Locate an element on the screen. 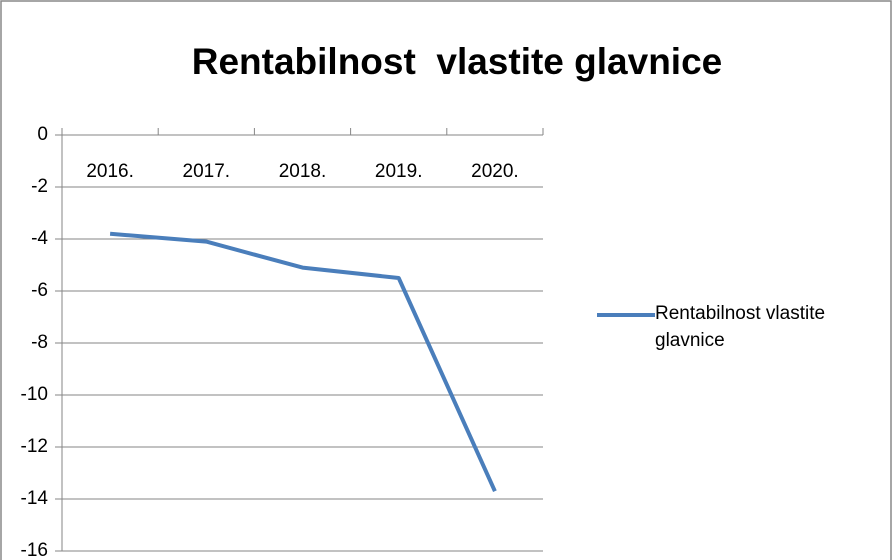 This screenshot has height=560, width=893. x-tick-label: 2018. is located at coordinates (303, 171).